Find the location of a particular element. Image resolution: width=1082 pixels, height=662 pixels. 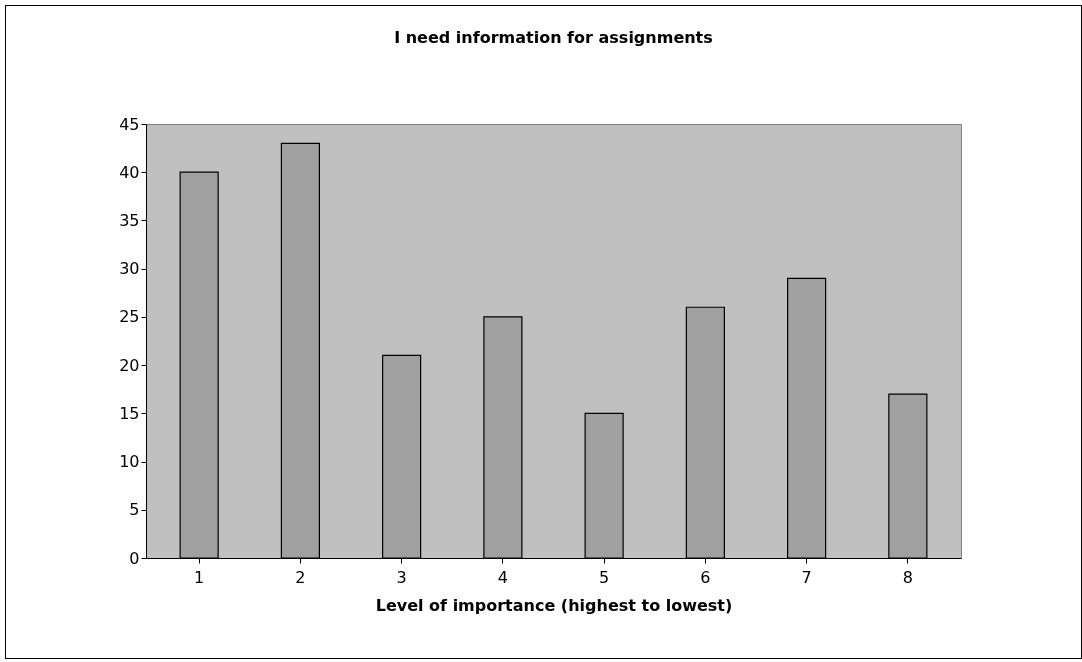

y-tick-label: 10 is located at coordinates (129, 462).